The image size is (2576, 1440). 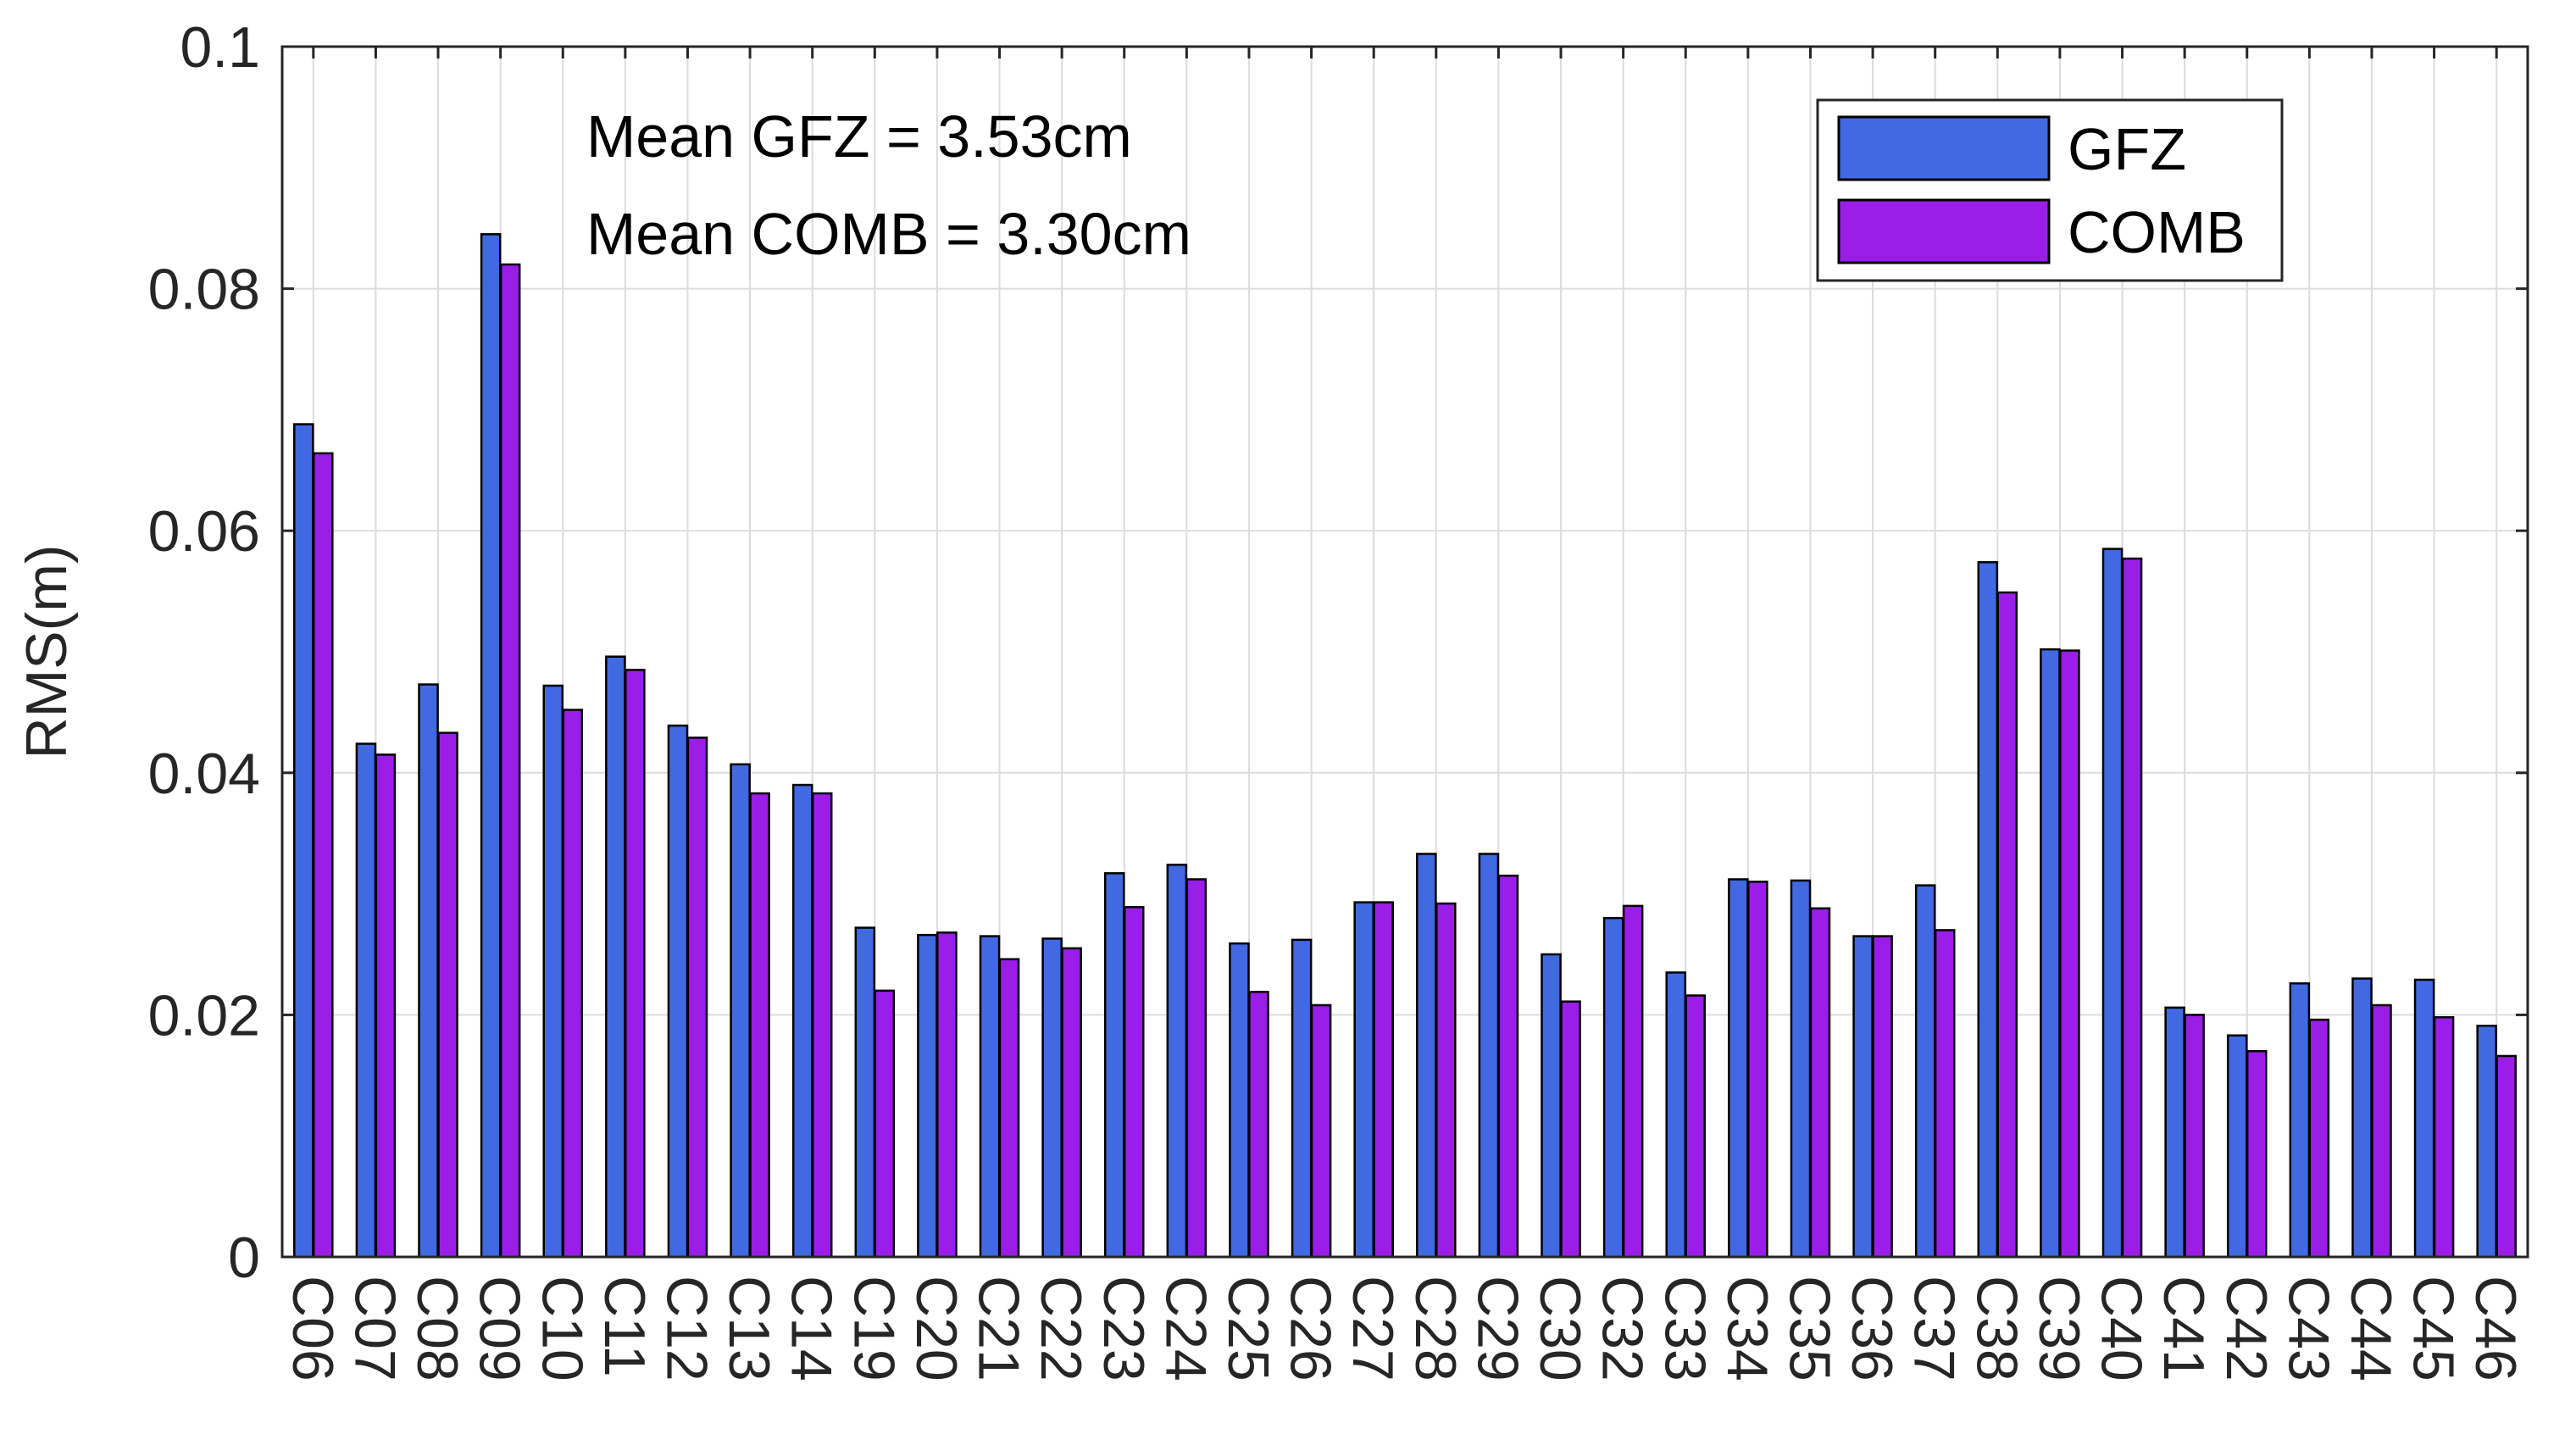 I want to click on bar-comb-c43, so click(x=2319, y=1138).